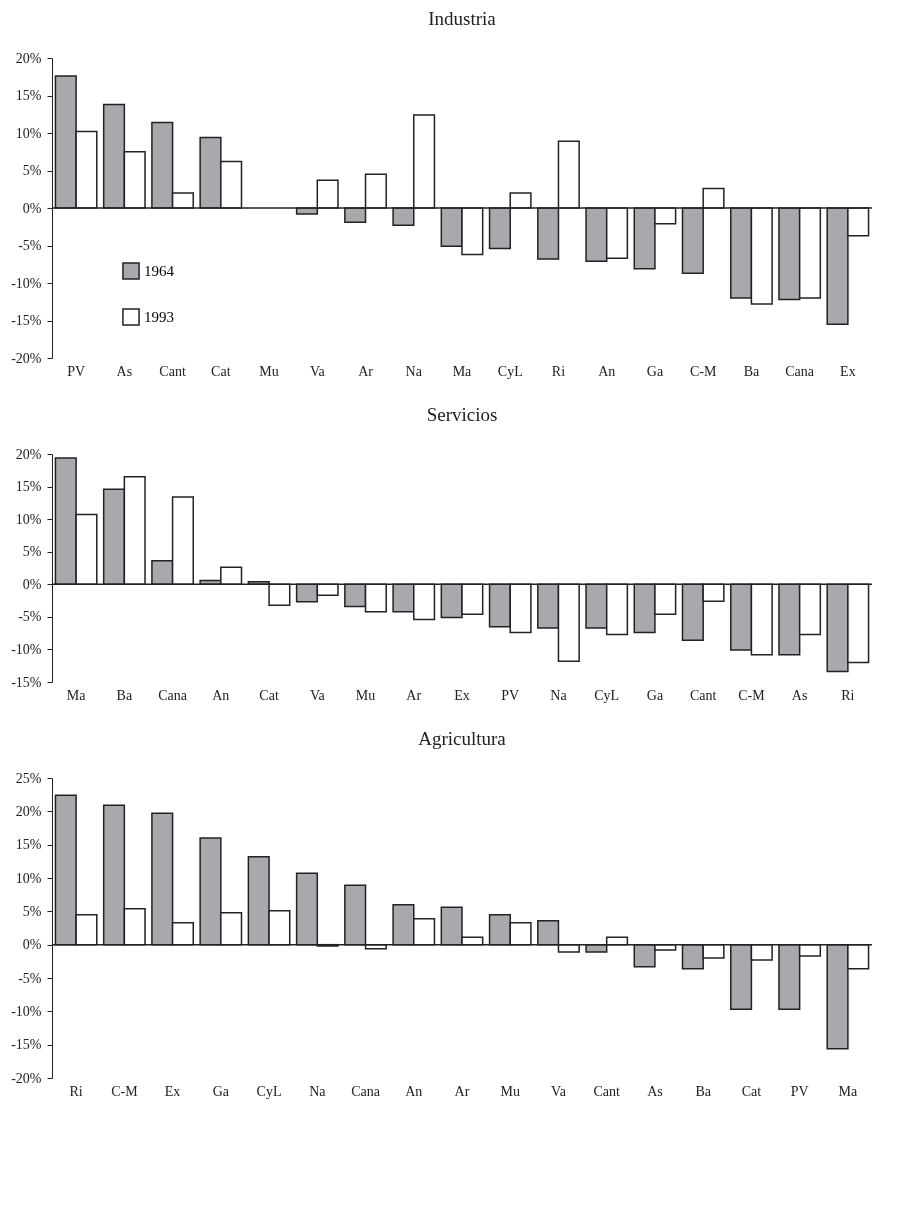 The width and height of the screenshot is (897, 1231). I want to click on chart-title: Servicios, so click(462, 414).